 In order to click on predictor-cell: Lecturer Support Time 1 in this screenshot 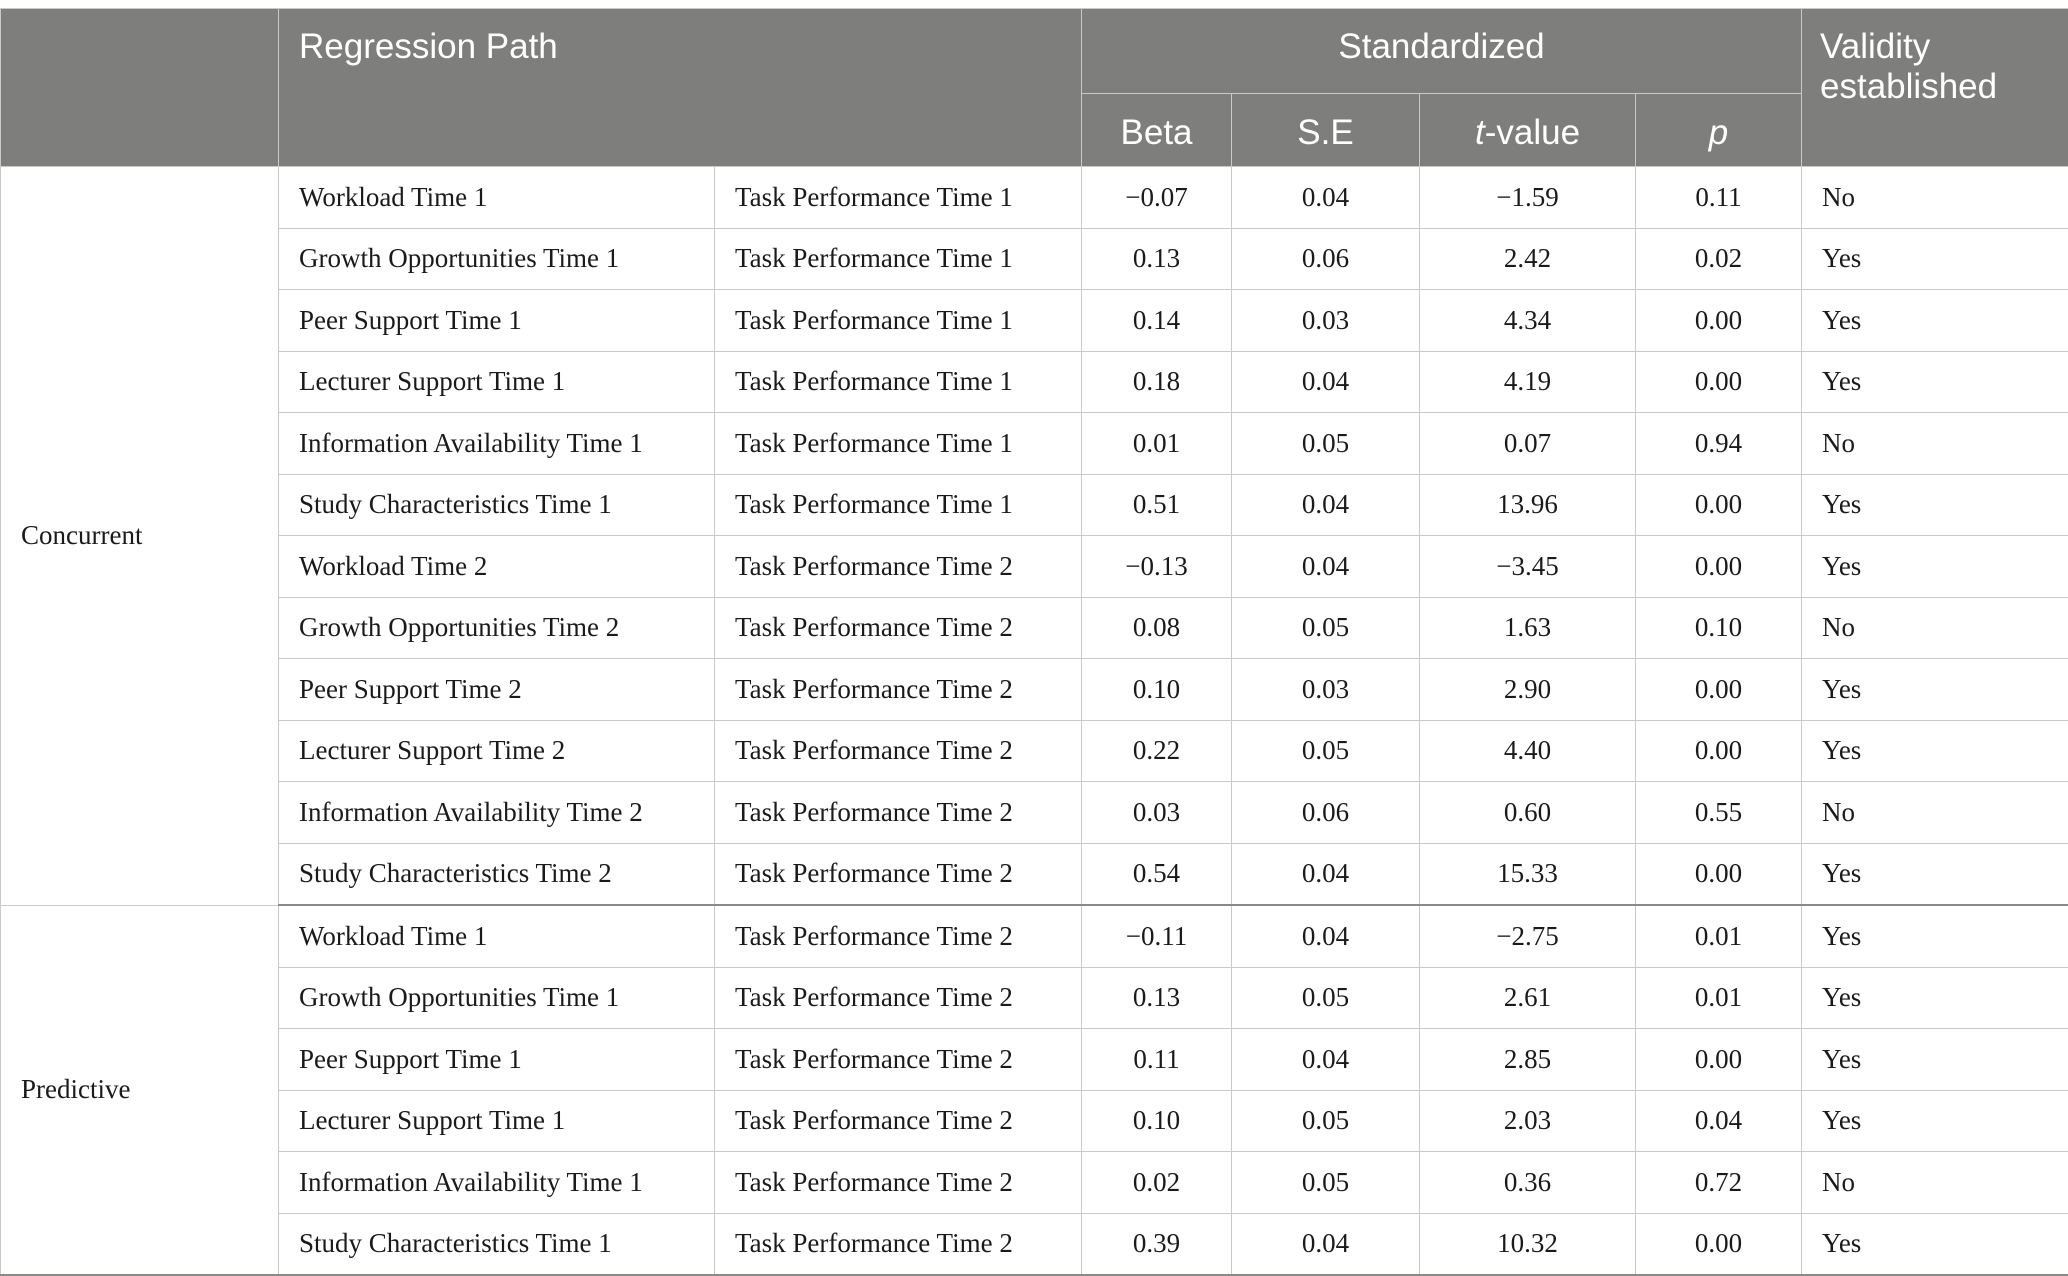, I will do `click(497, 382)`.